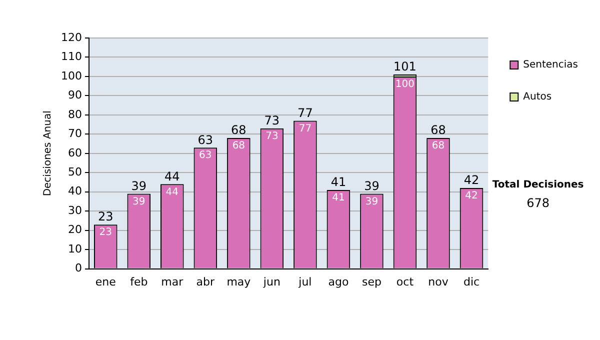 The height and width of the screenshot is (340, 600). What do you see at coordinates (75, 229) in the screenshot?
I see `y-tick-label: 20` at bounding box center [75, 229].